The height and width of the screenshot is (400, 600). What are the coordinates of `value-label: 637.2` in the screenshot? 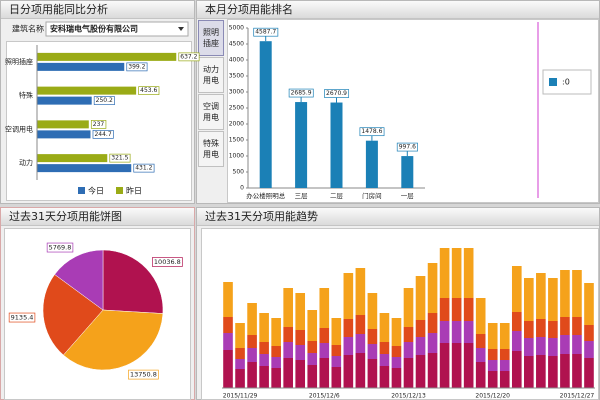 It's located at (188, 56).